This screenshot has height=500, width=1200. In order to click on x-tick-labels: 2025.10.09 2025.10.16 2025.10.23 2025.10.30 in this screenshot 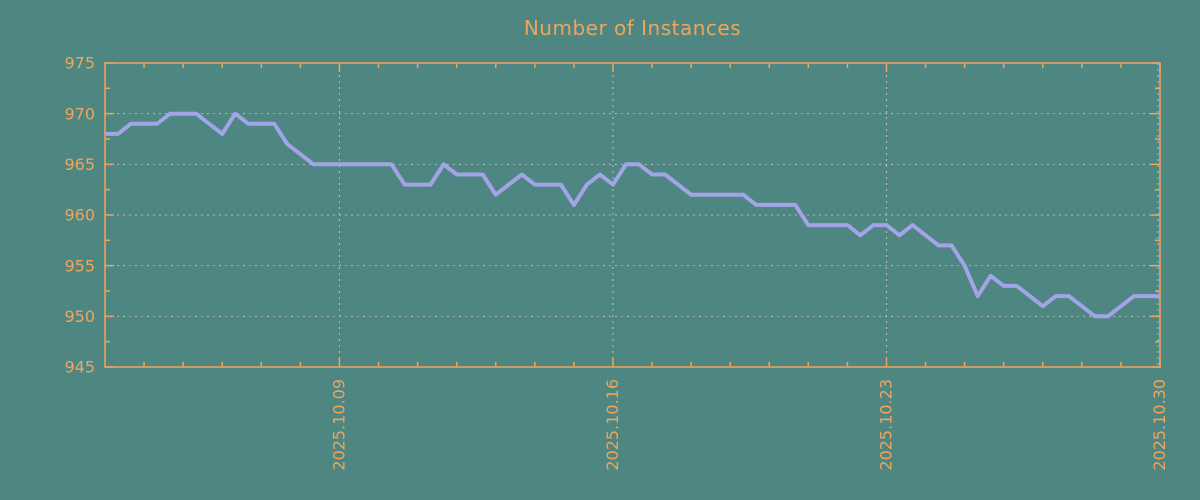, I will do `click(749, 425)`.